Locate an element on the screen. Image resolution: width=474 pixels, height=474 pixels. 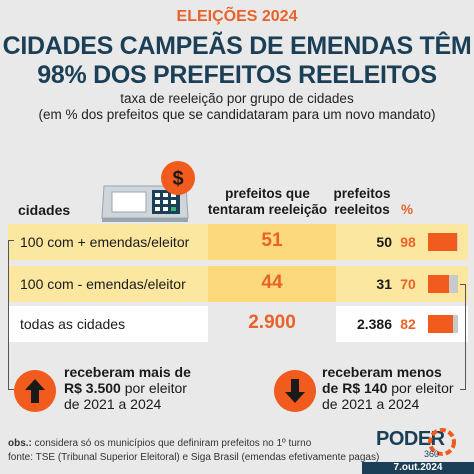
brand-logo-sub: 360 is located at coordinates (432, 454).